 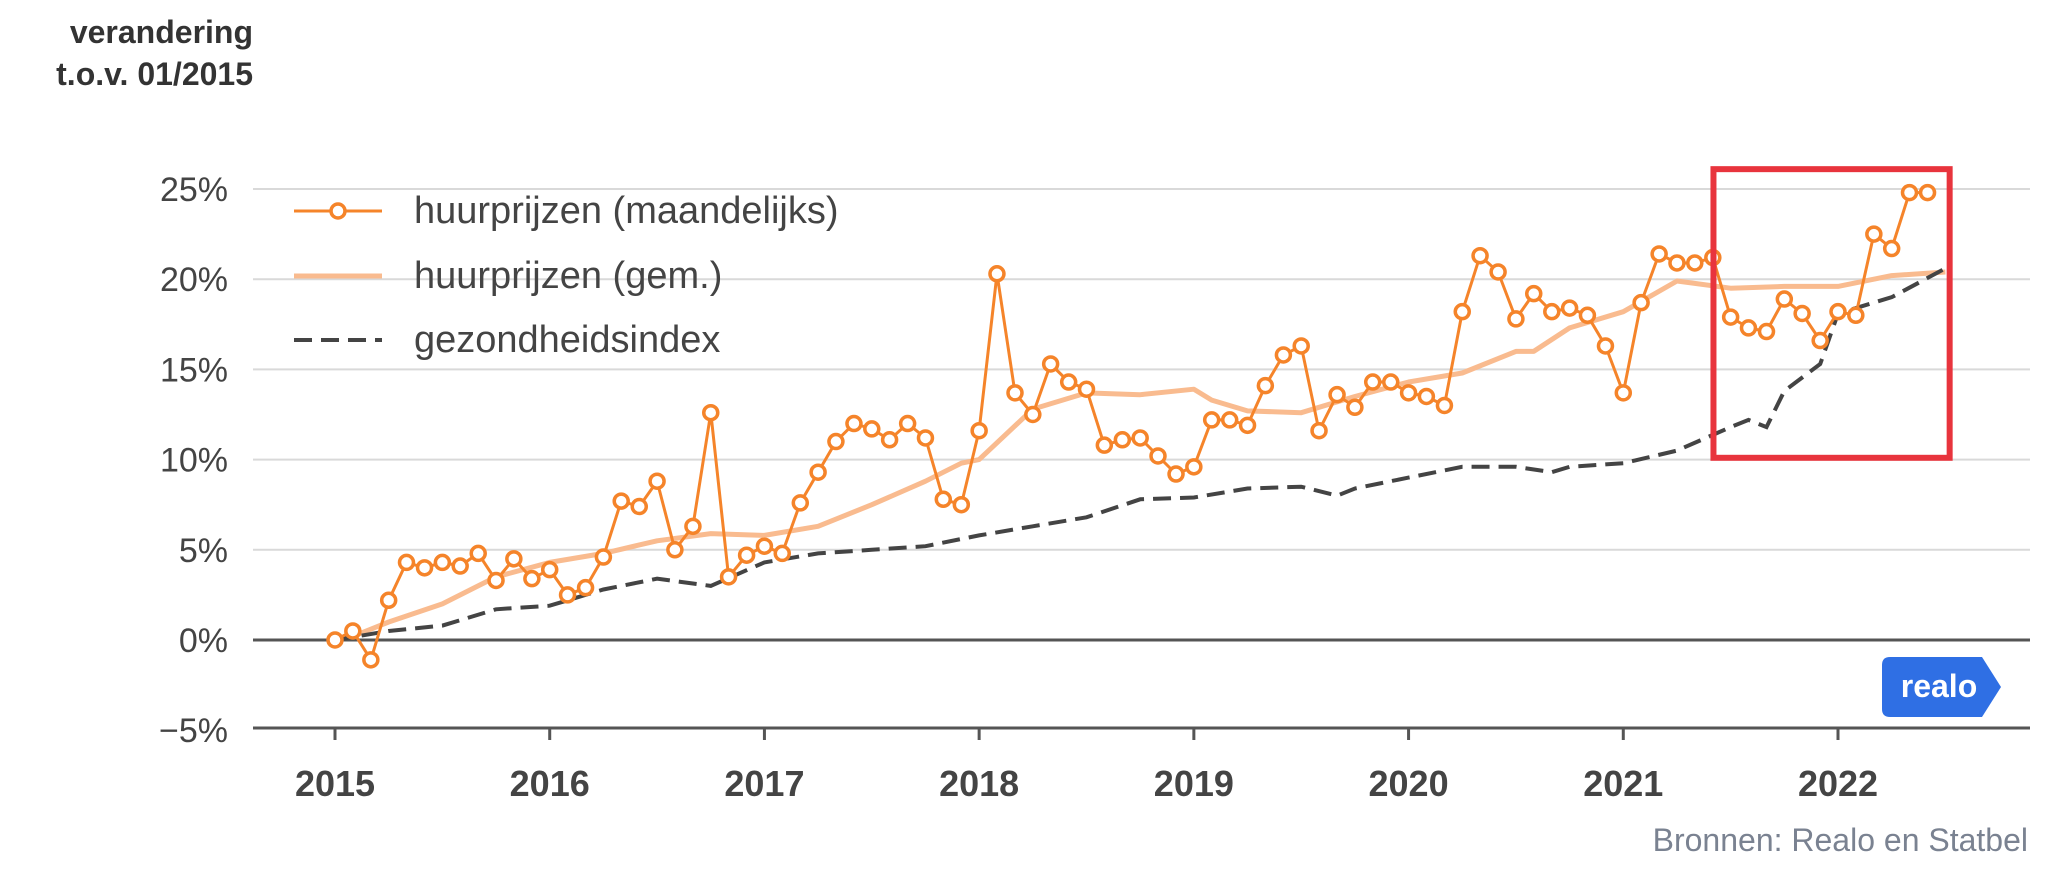 What do you see at coordinates (194, 370) in the screenshot?
I see `y-tick-label: 15%` at bounding box center [194, 370].